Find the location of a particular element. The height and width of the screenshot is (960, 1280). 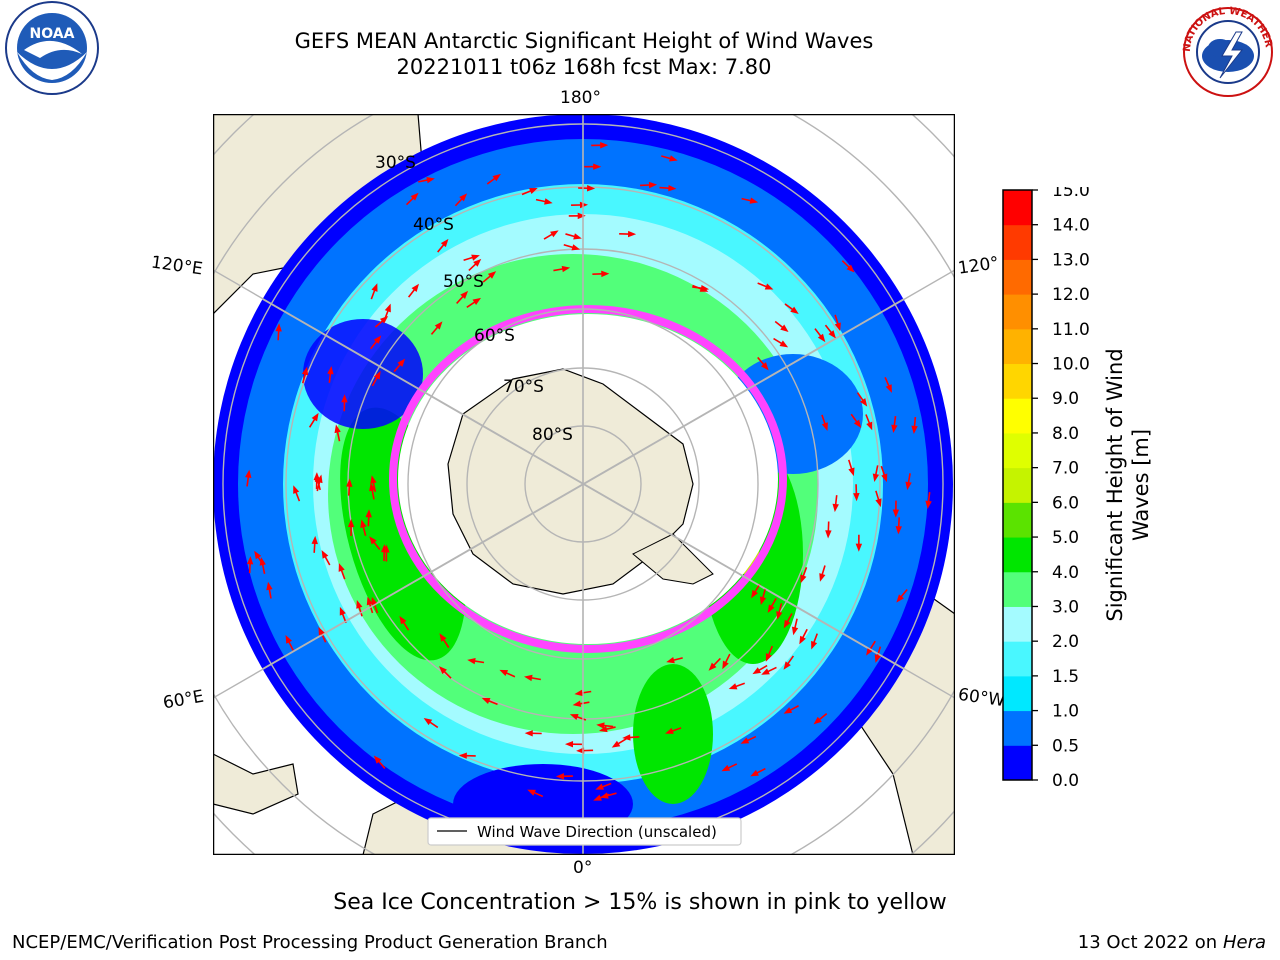

colorbar-tick-label: 9.0 is located at coordinates (1065, 399).